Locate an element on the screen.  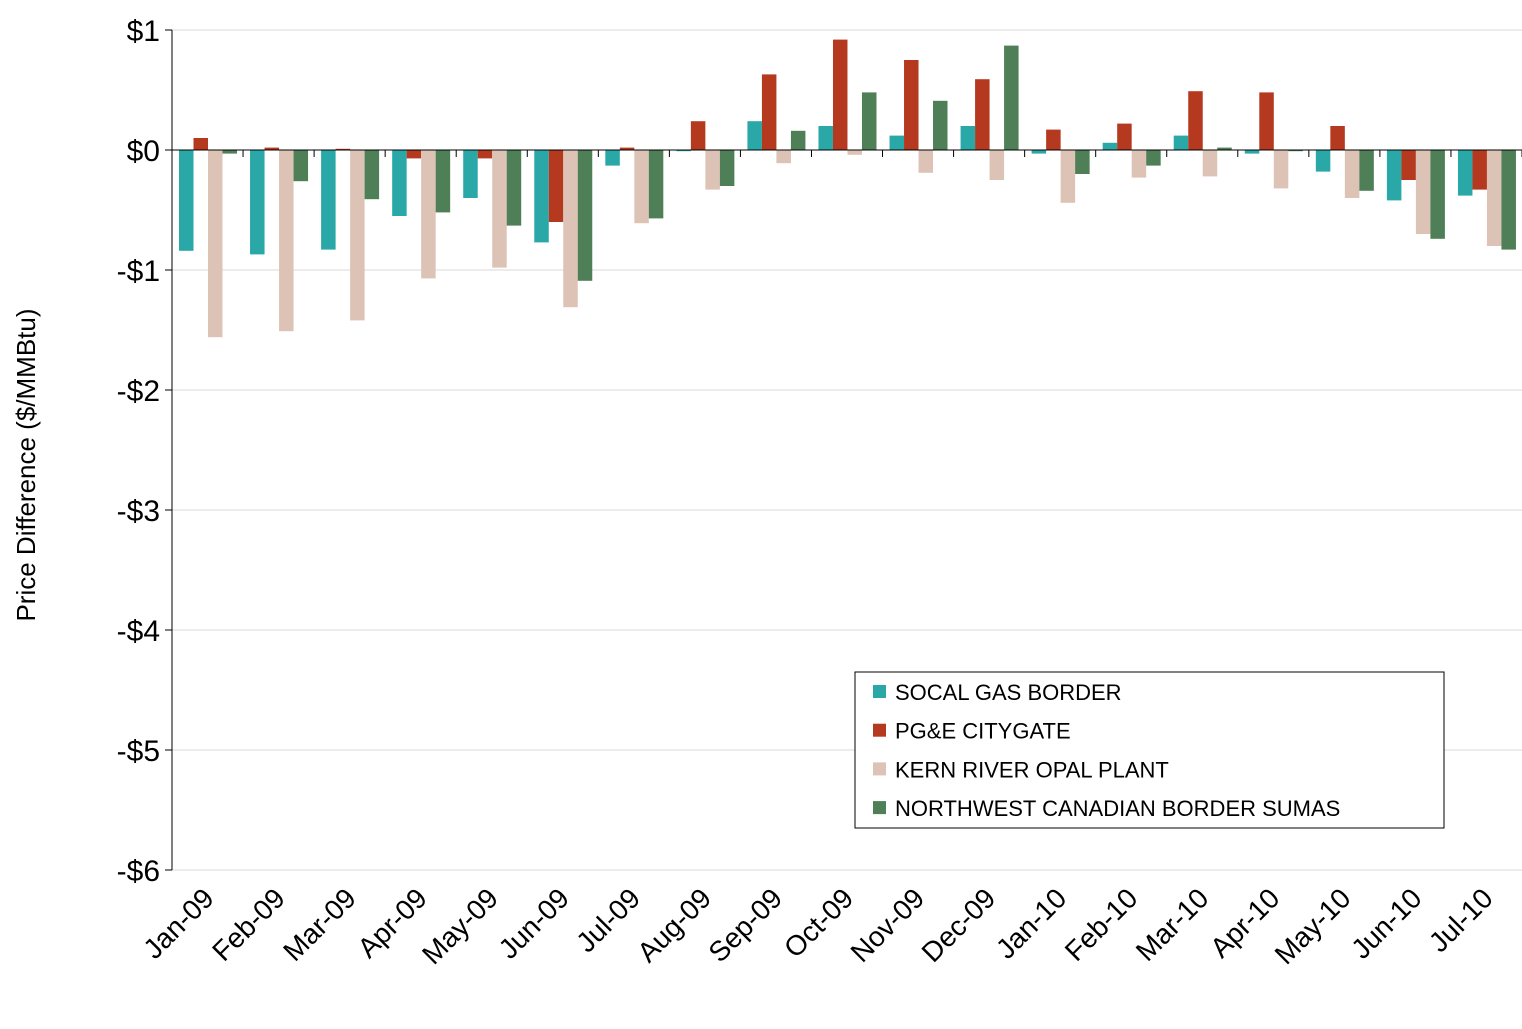
x-tick-label: Feb-10 is located at coordinates (1101, 924).